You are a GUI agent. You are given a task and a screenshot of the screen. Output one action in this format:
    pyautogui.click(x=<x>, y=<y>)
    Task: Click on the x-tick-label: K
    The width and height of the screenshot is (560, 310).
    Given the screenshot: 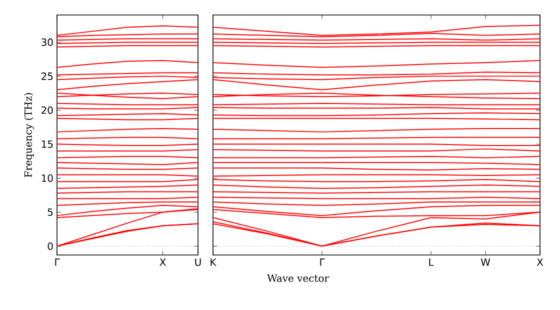 What is the action you would take?
    pyautogui.click(x=213, y=262)
    